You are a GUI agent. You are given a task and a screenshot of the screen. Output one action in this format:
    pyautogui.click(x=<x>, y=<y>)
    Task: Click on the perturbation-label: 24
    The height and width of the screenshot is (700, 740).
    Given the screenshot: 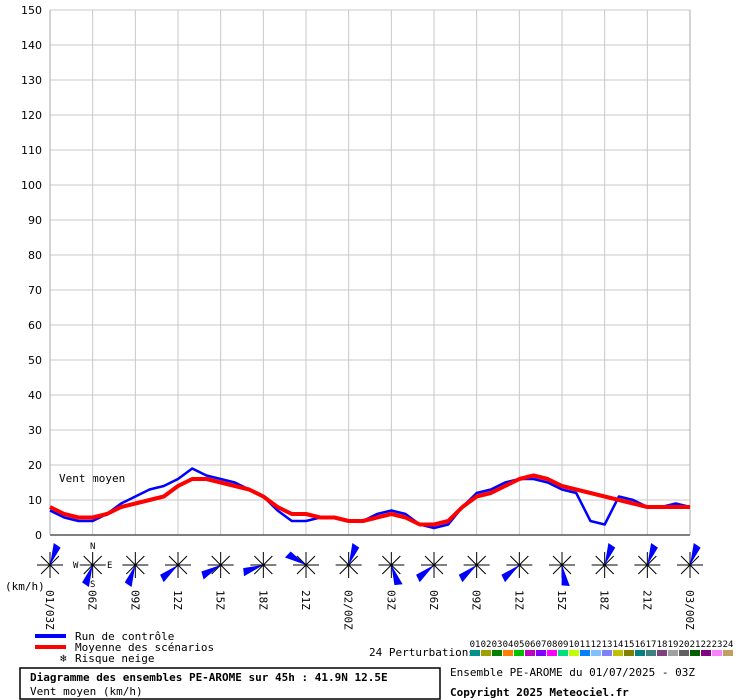 What is the action you would take?
    pyautogui.click(x=728, y=645)
    